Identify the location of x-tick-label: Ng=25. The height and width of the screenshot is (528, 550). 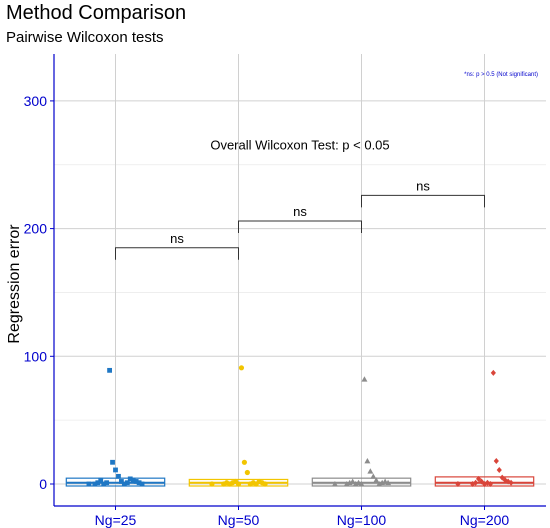
(116, 520).